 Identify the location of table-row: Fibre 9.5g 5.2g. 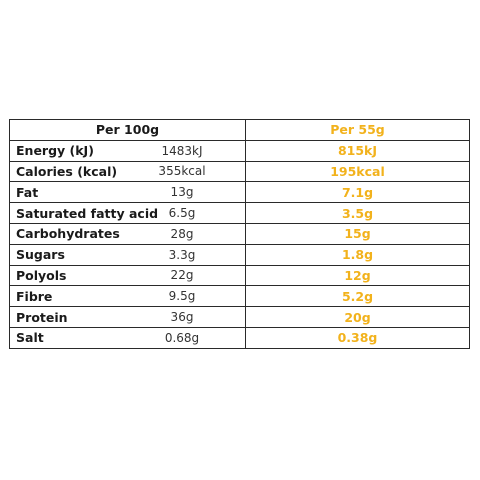
(239, 296).